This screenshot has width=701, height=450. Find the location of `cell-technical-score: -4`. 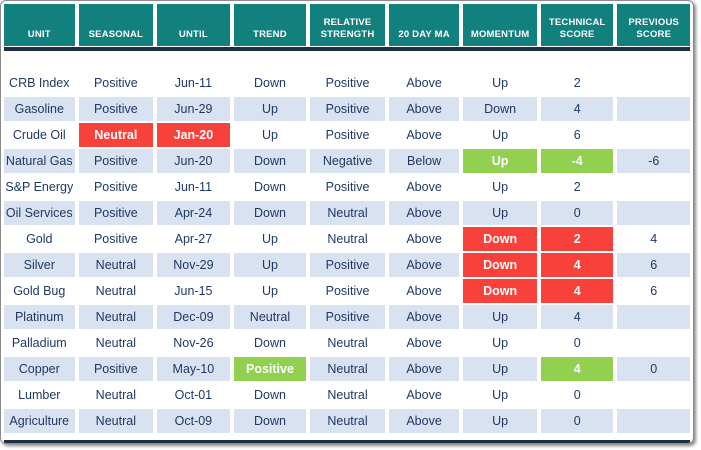

cell-technical-score: -4 is located at coordinates (577, 161).